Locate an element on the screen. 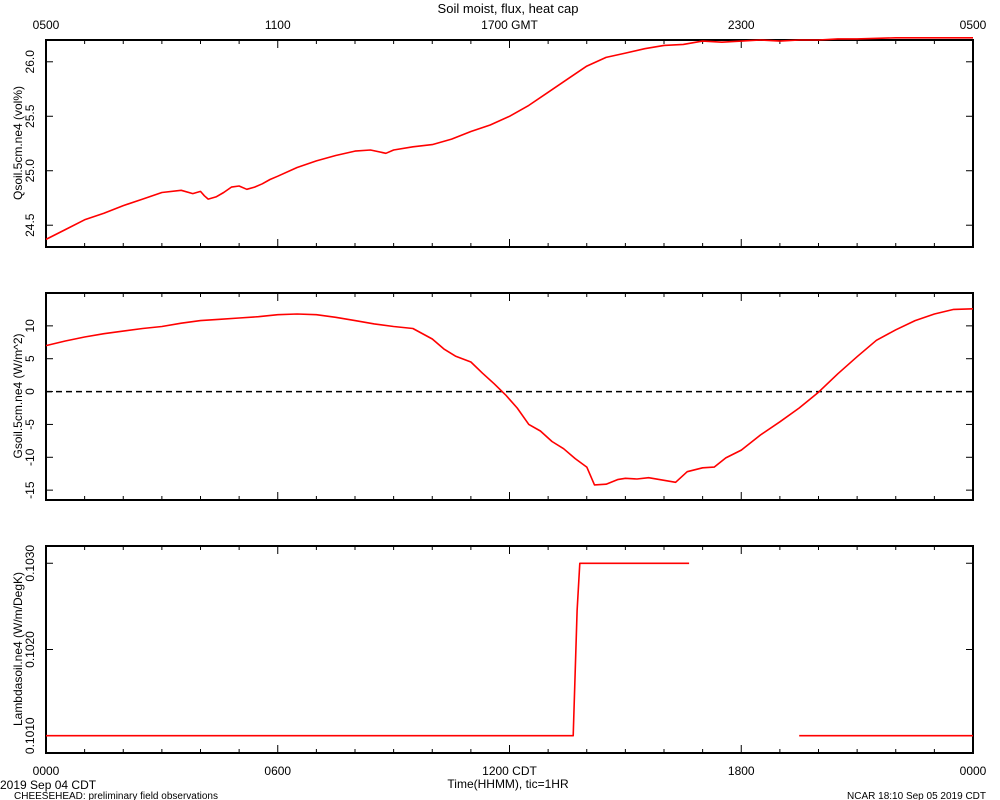 The width and height of the screenshot is (1000, 800). top-tick-label: 1700 GMT is located at coordinates (509, 25).